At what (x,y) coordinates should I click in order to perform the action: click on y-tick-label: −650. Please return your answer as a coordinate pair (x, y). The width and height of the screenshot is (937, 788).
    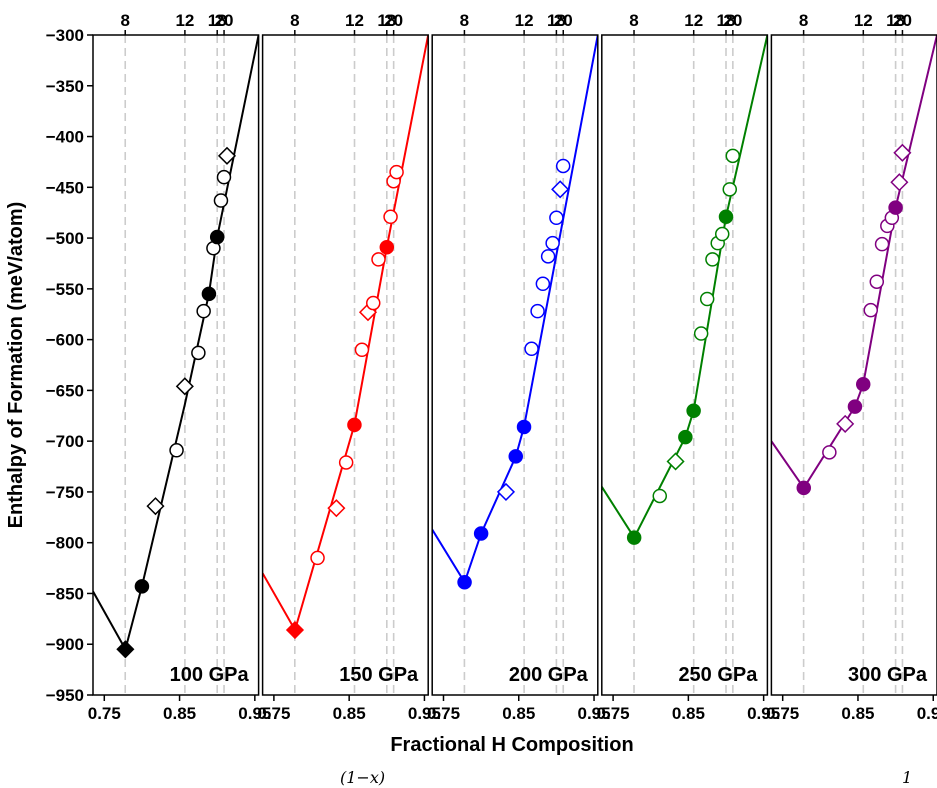
    Looking at the image, I should click on (65, 390).